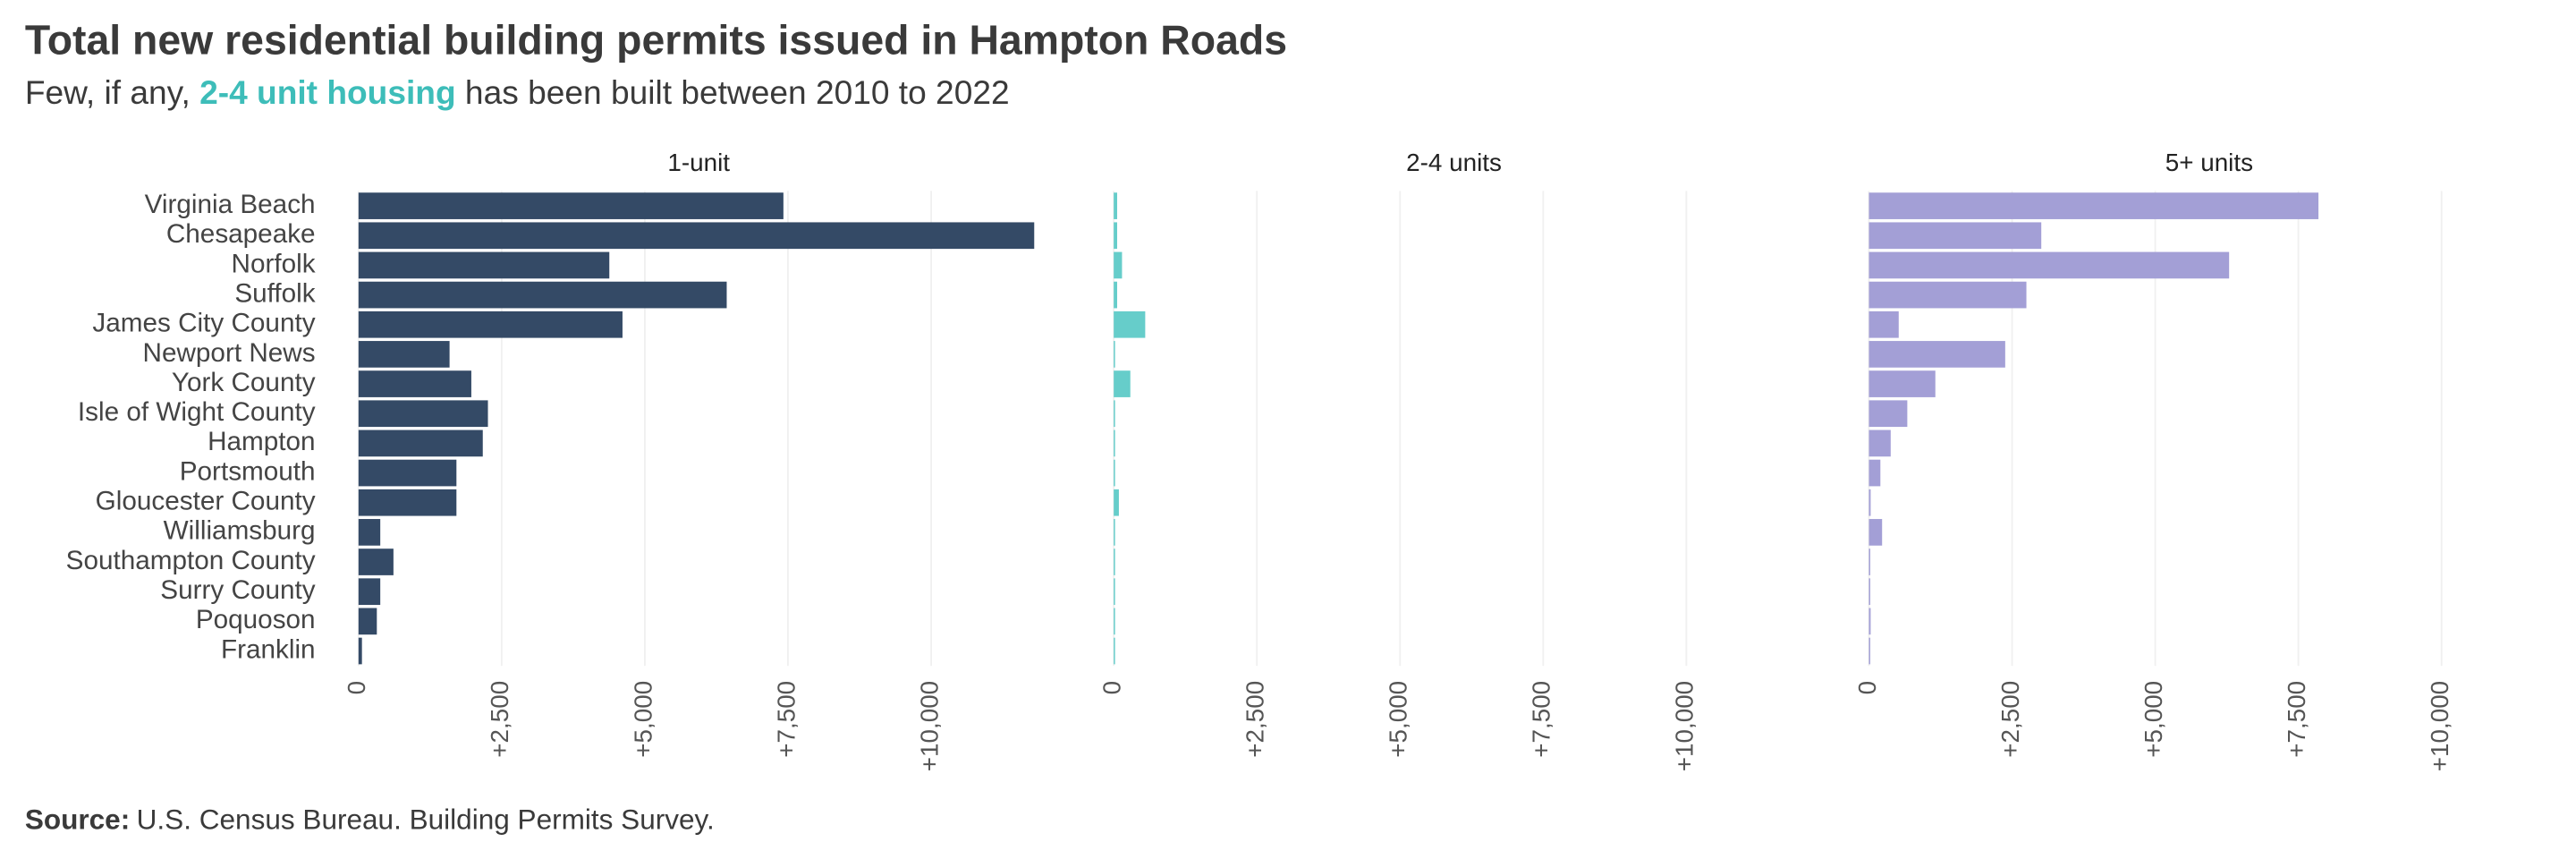 The image size is (2576, 859). What do you see at coordinates (256, 619) in the screenshot?
I see `category-label: Poquoson` at bounding box center [256, 619].